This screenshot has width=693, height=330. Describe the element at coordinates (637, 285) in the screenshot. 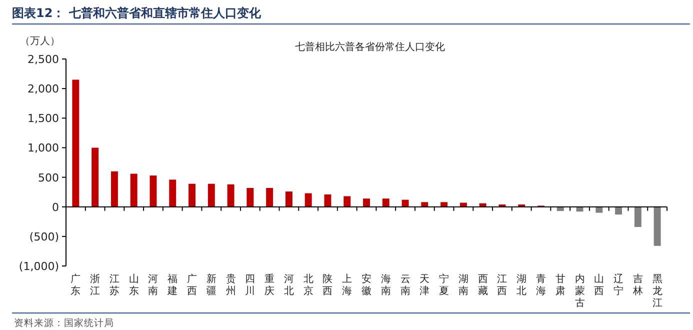

I see `x-tick-label: 吉林` at that location.